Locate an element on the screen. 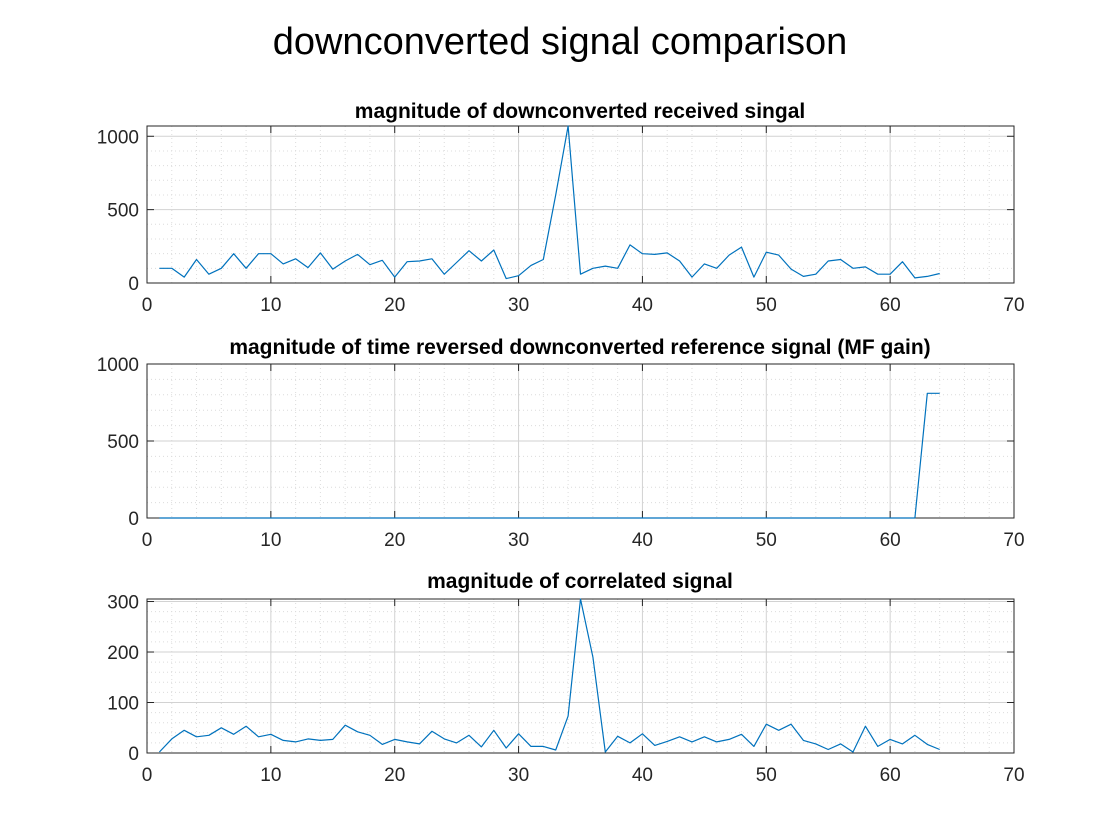  series-line-correlated is located at coordinates (549, 675).